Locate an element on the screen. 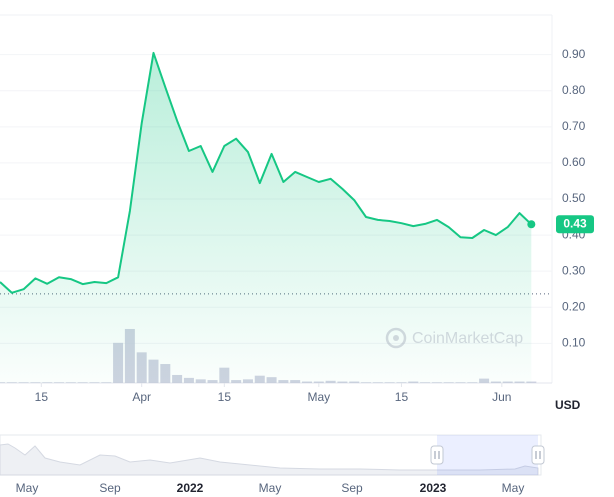 The width and height of the screenshot is (614, 497). y-tick-label: 0.70 is located at coordinates (574, 126).